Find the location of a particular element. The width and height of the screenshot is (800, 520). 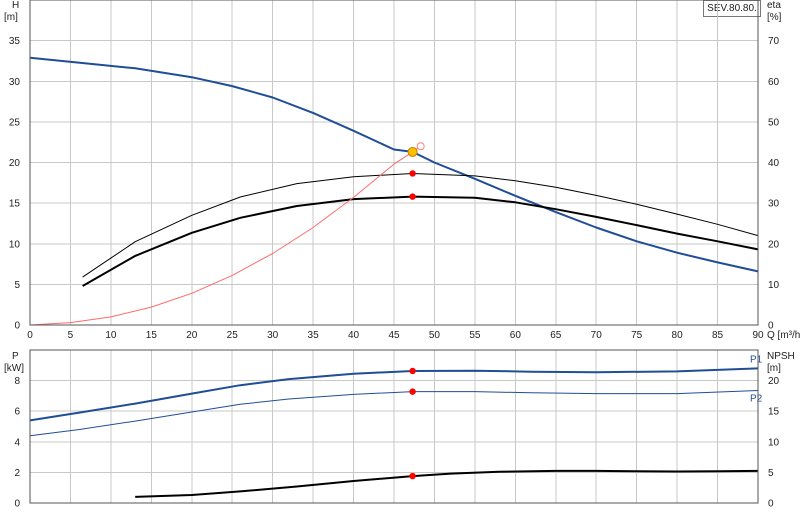

power-npsh-right-tick-5: 5 is located at coordinates (771, 473).